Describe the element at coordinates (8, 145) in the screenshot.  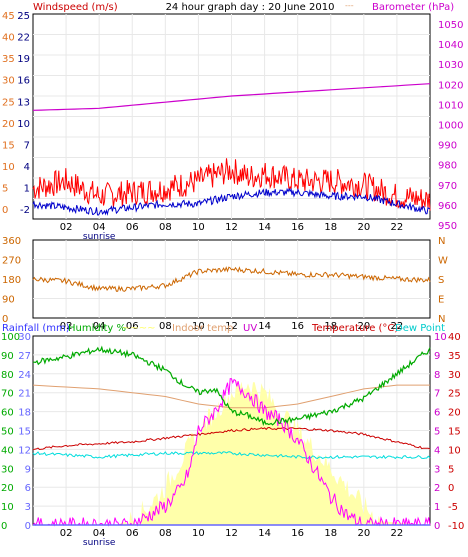
I see `wind-orange-tick: 15` at that location.